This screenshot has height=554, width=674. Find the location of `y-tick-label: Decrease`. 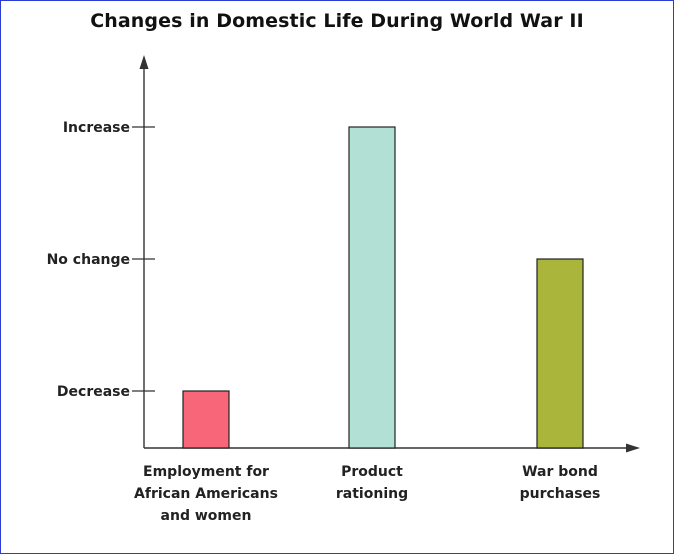

y-tick-label: Decrease is located at coordinates (93, 392).